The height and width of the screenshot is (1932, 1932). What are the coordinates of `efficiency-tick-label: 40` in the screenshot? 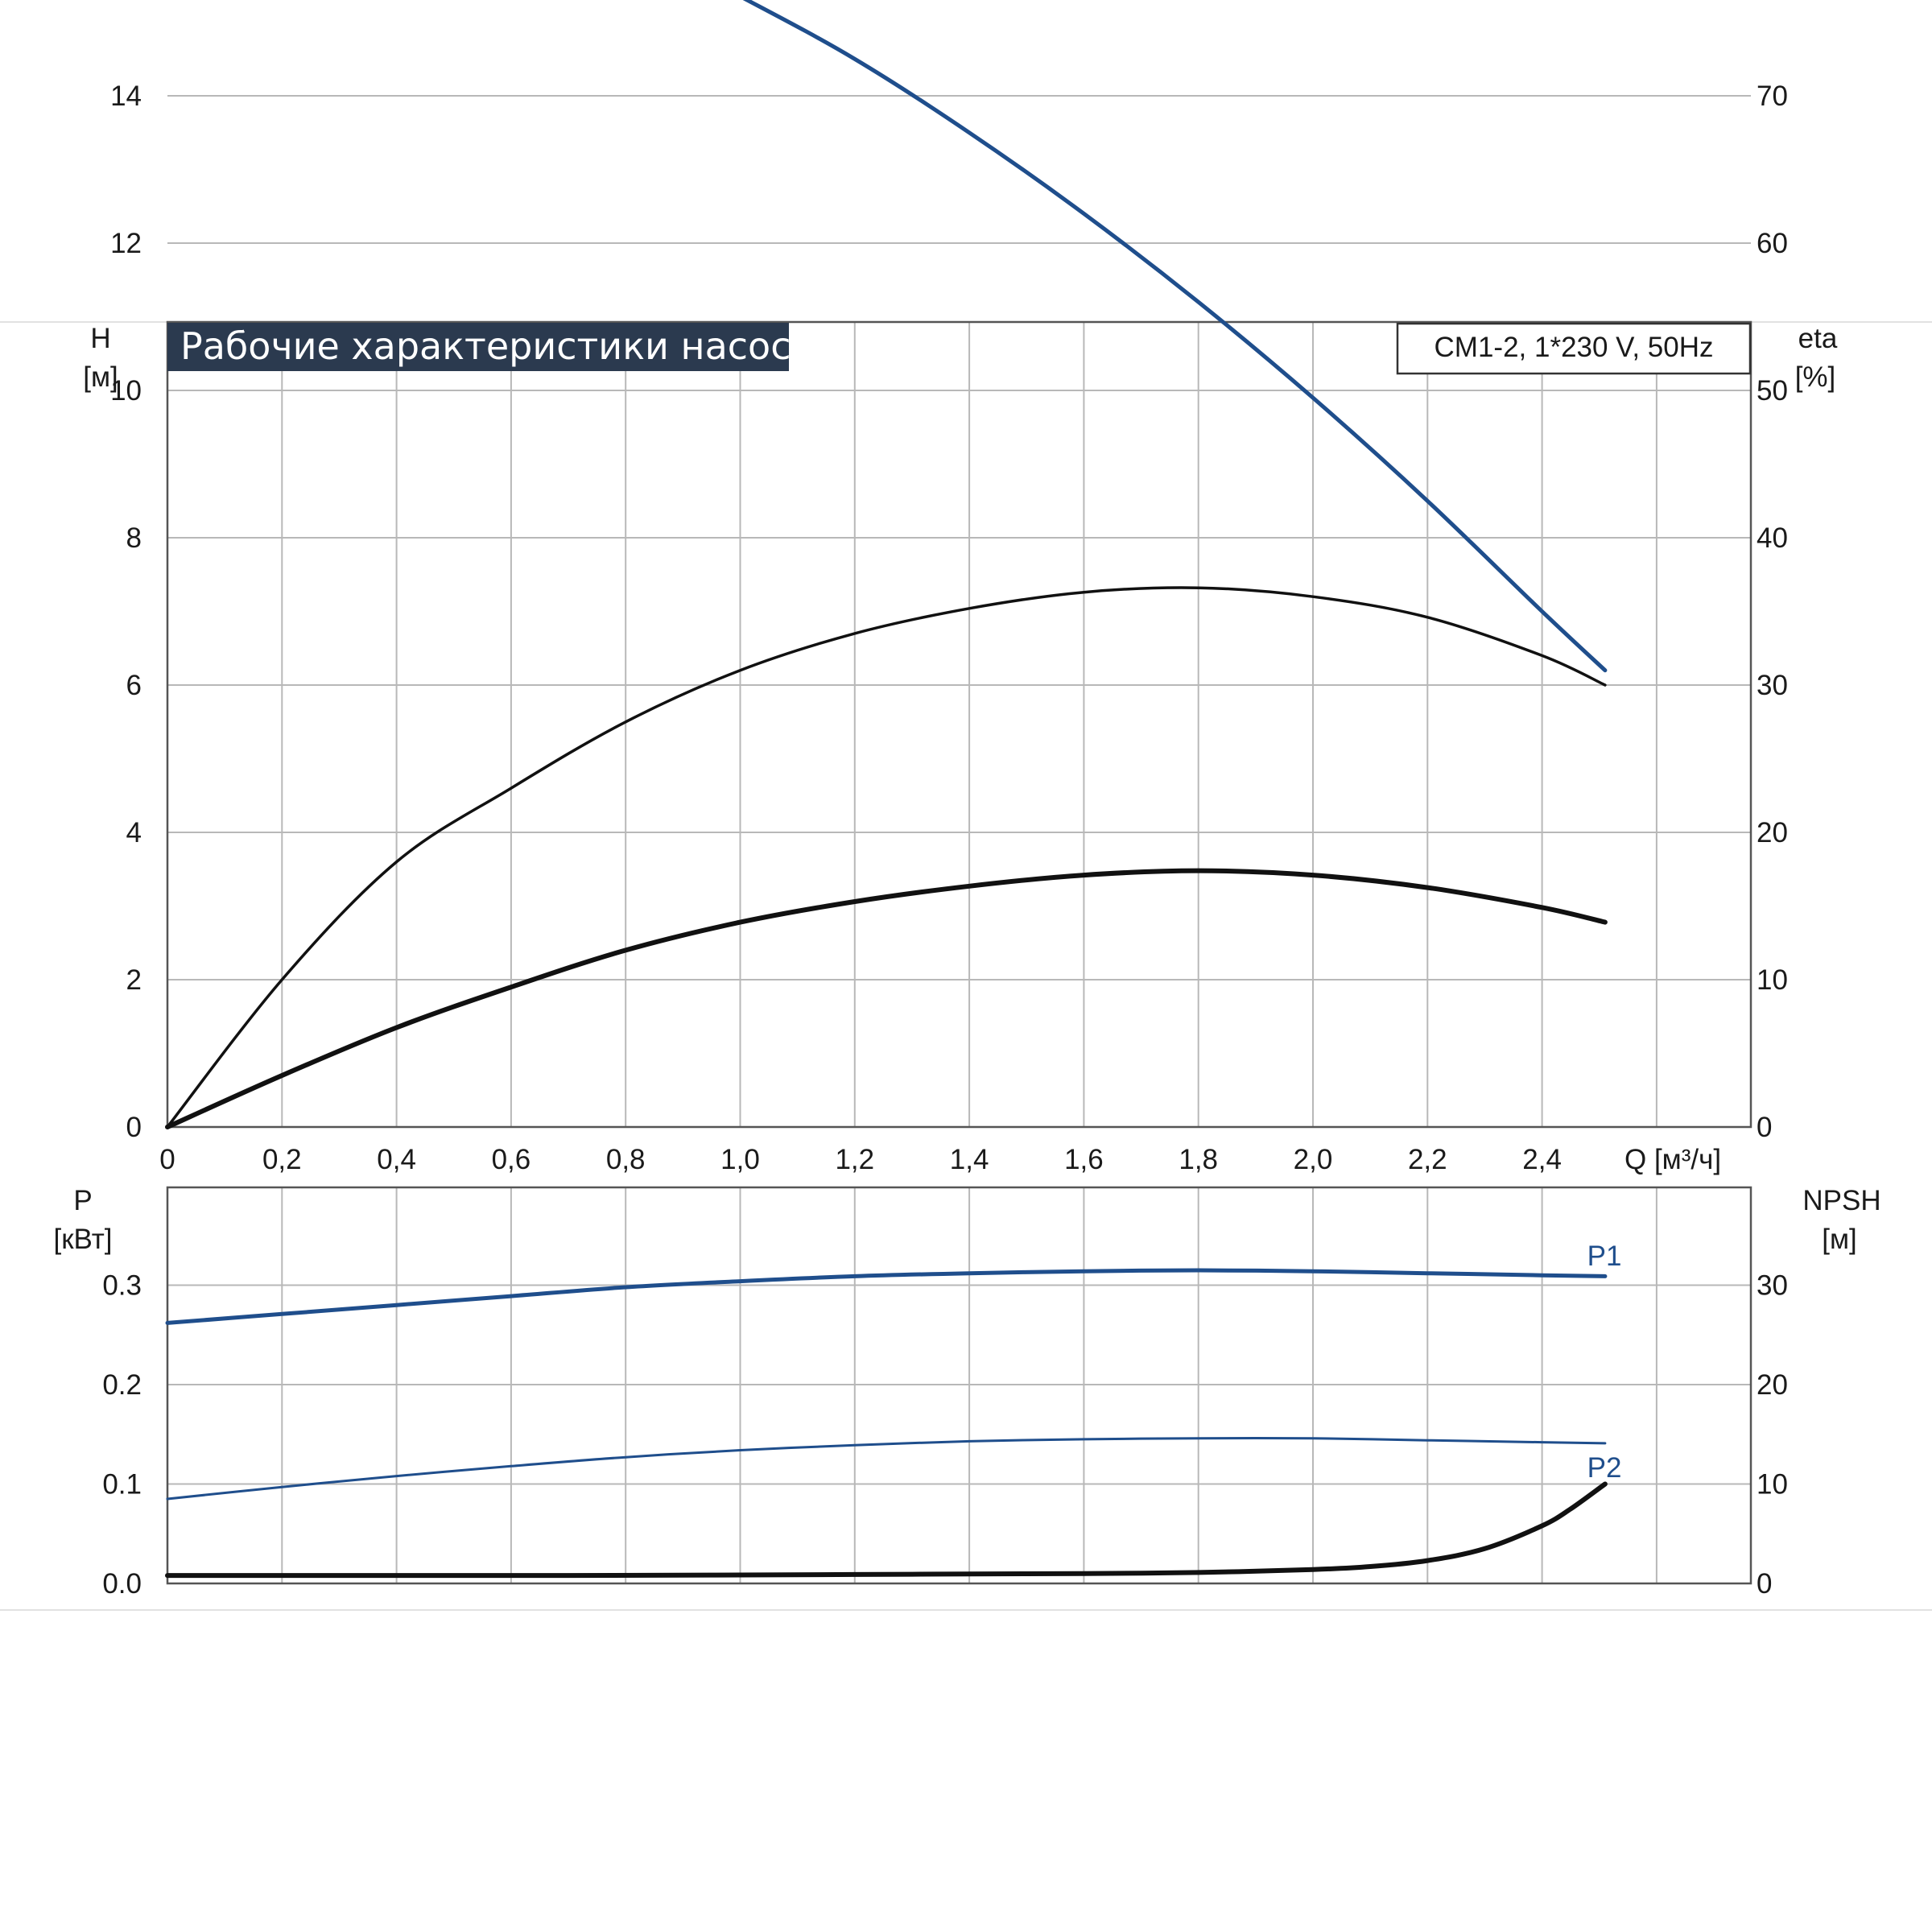 It's located at (1772, 538).